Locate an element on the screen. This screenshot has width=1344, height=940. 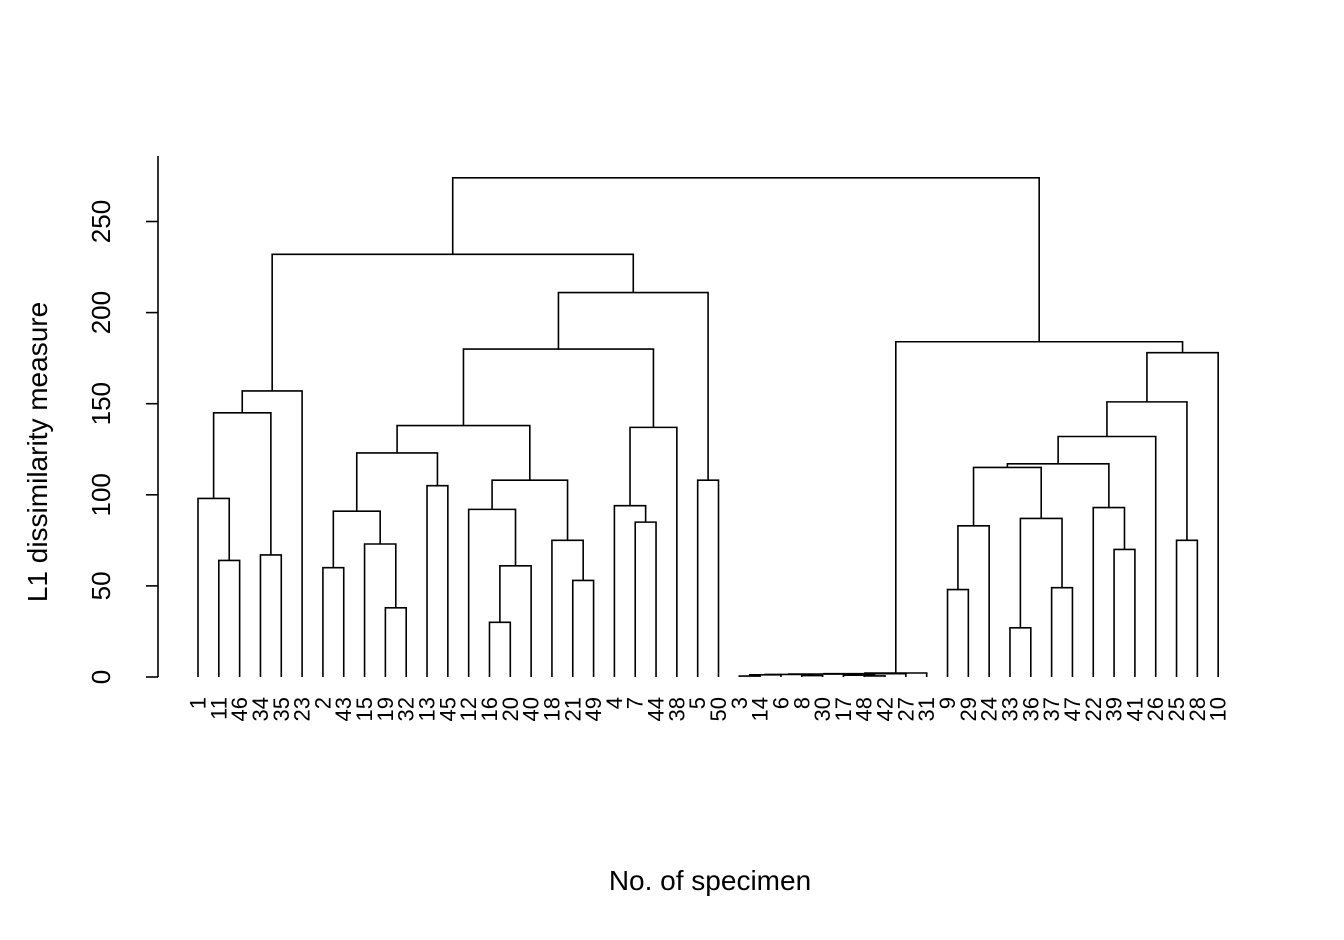
leaf-label: 32 is located at coordinates (406, 709).